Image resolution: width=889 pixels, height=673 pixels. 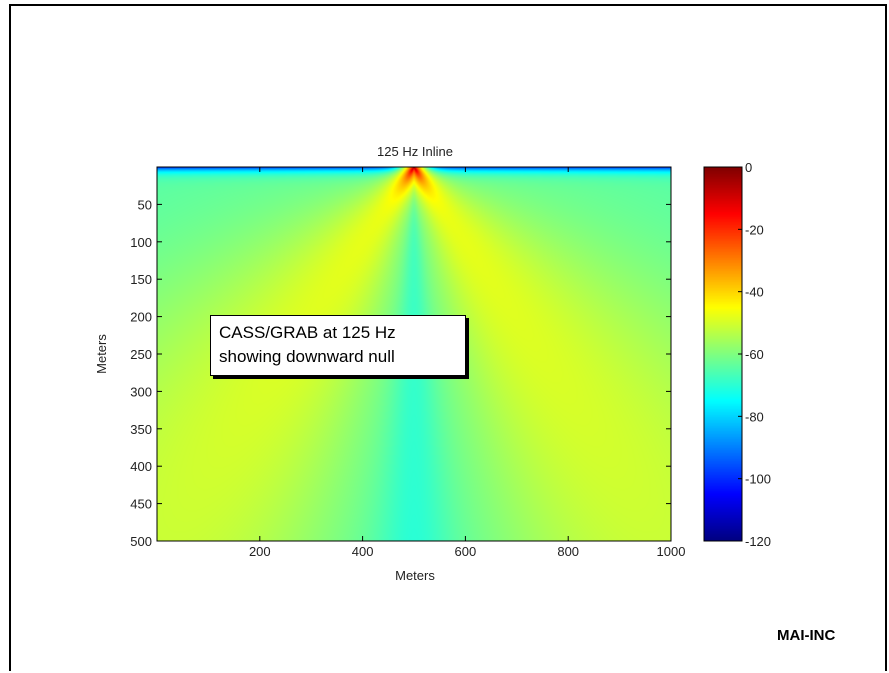 I want to click on y-tick-label: 450, so click(x=141, y=504).